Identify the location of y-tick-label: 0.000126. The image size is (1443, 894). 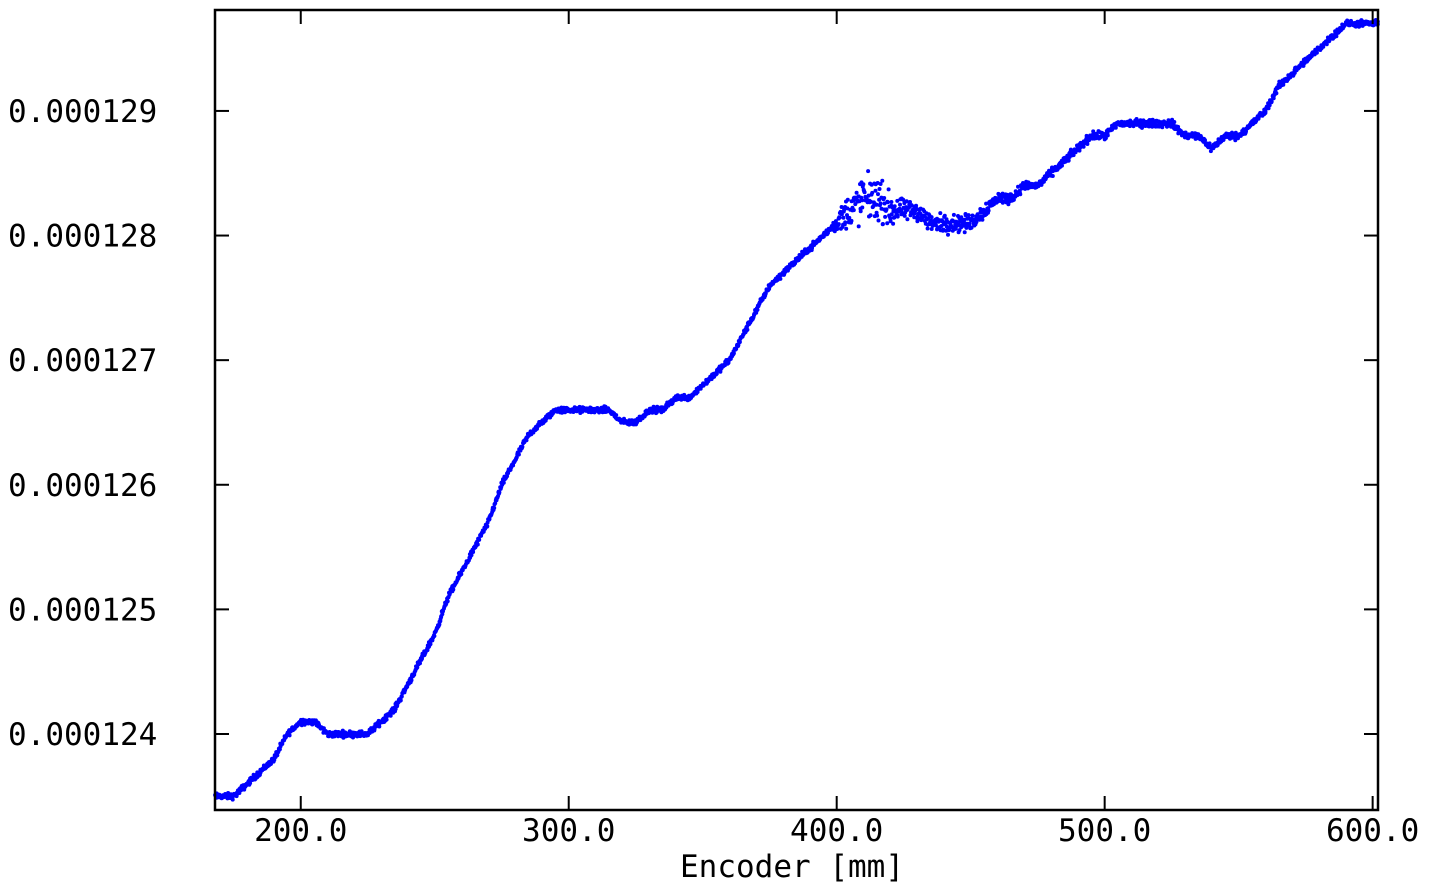
(82, 486).